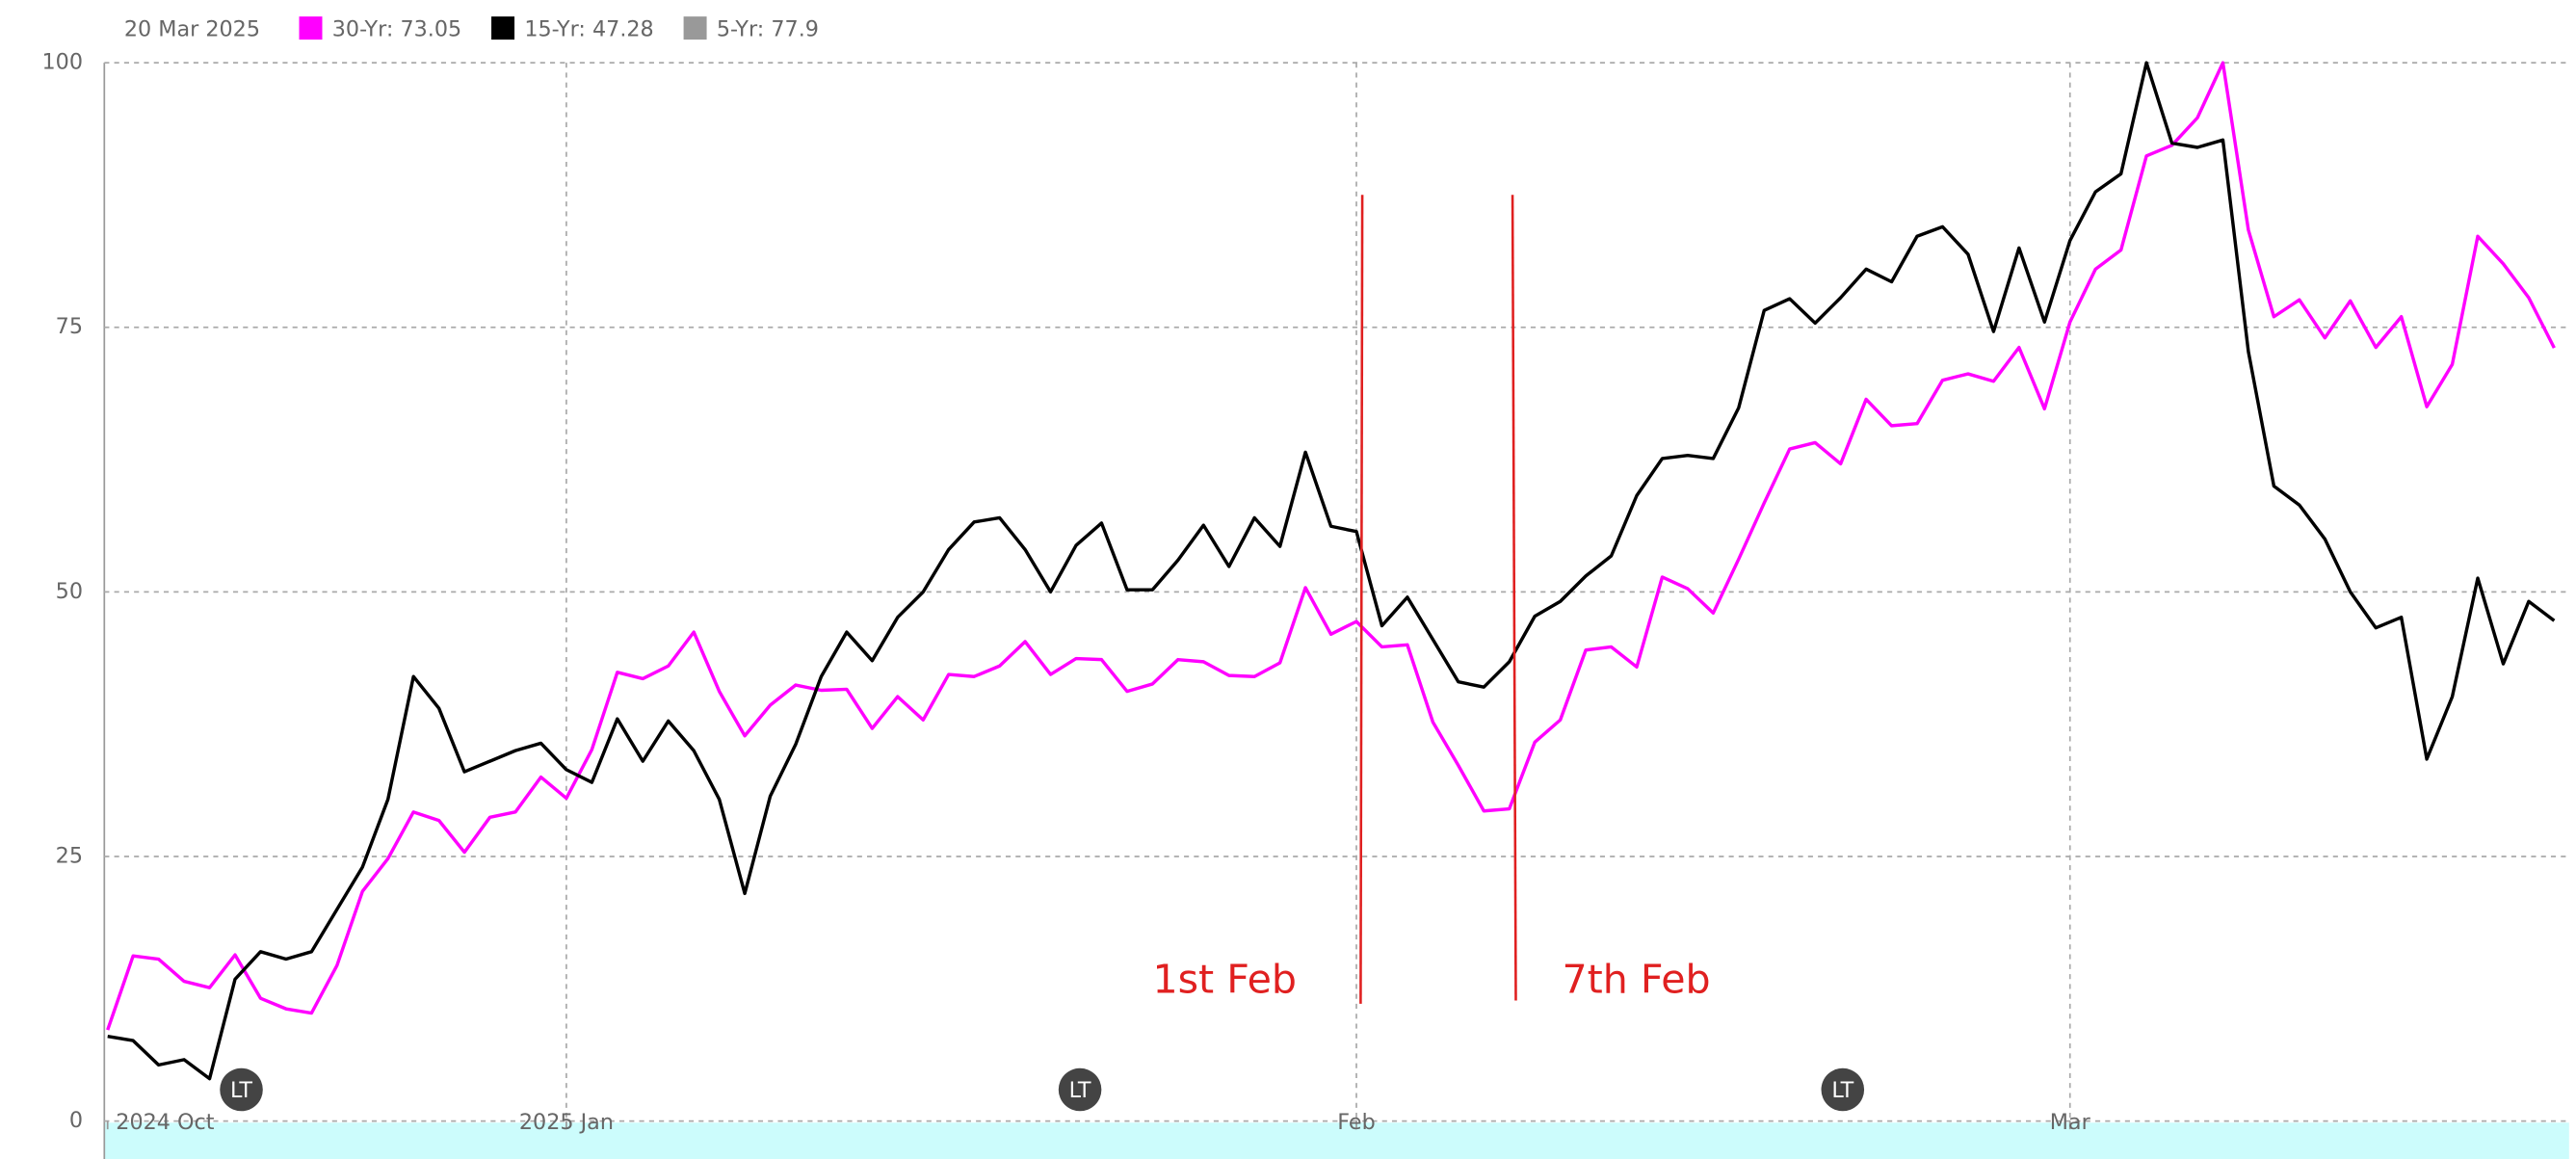  What do you see at coordinates (1636, 980) in the screenshot?
I see `annotation: 7th Feb` at bounding box center [1636, 980].